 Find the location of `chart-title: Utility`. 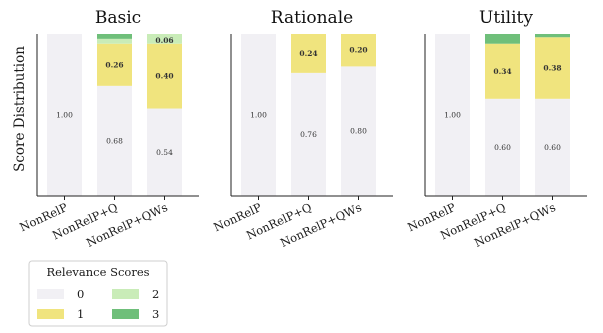

chart-title: Utility is located at coordinates (506, 18).